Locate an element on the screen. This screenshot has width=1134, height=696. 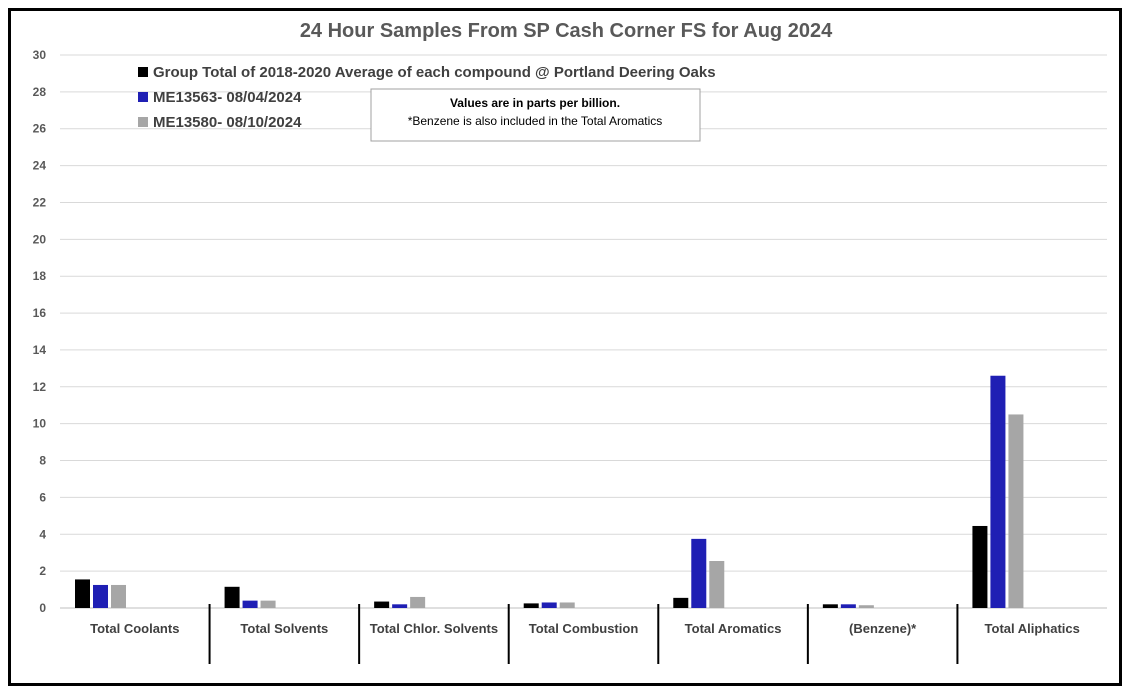
y-tick-label: 28 is located at coordinates (40, 92).